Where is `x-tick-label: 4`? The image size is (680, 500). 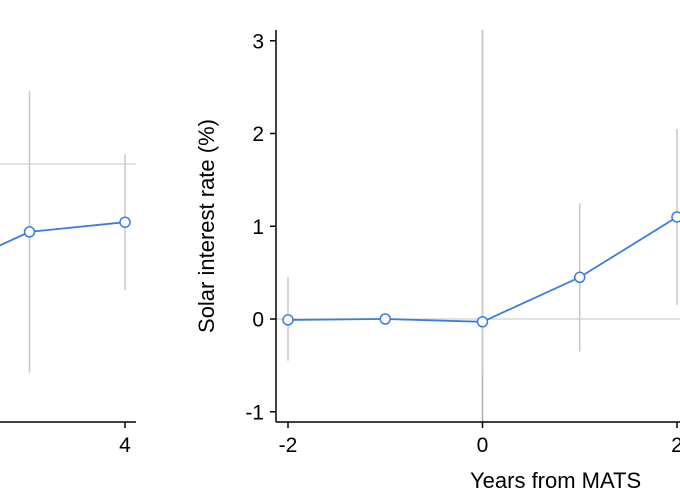 x-tick-label: 4 is located at coordinates (125, 445).